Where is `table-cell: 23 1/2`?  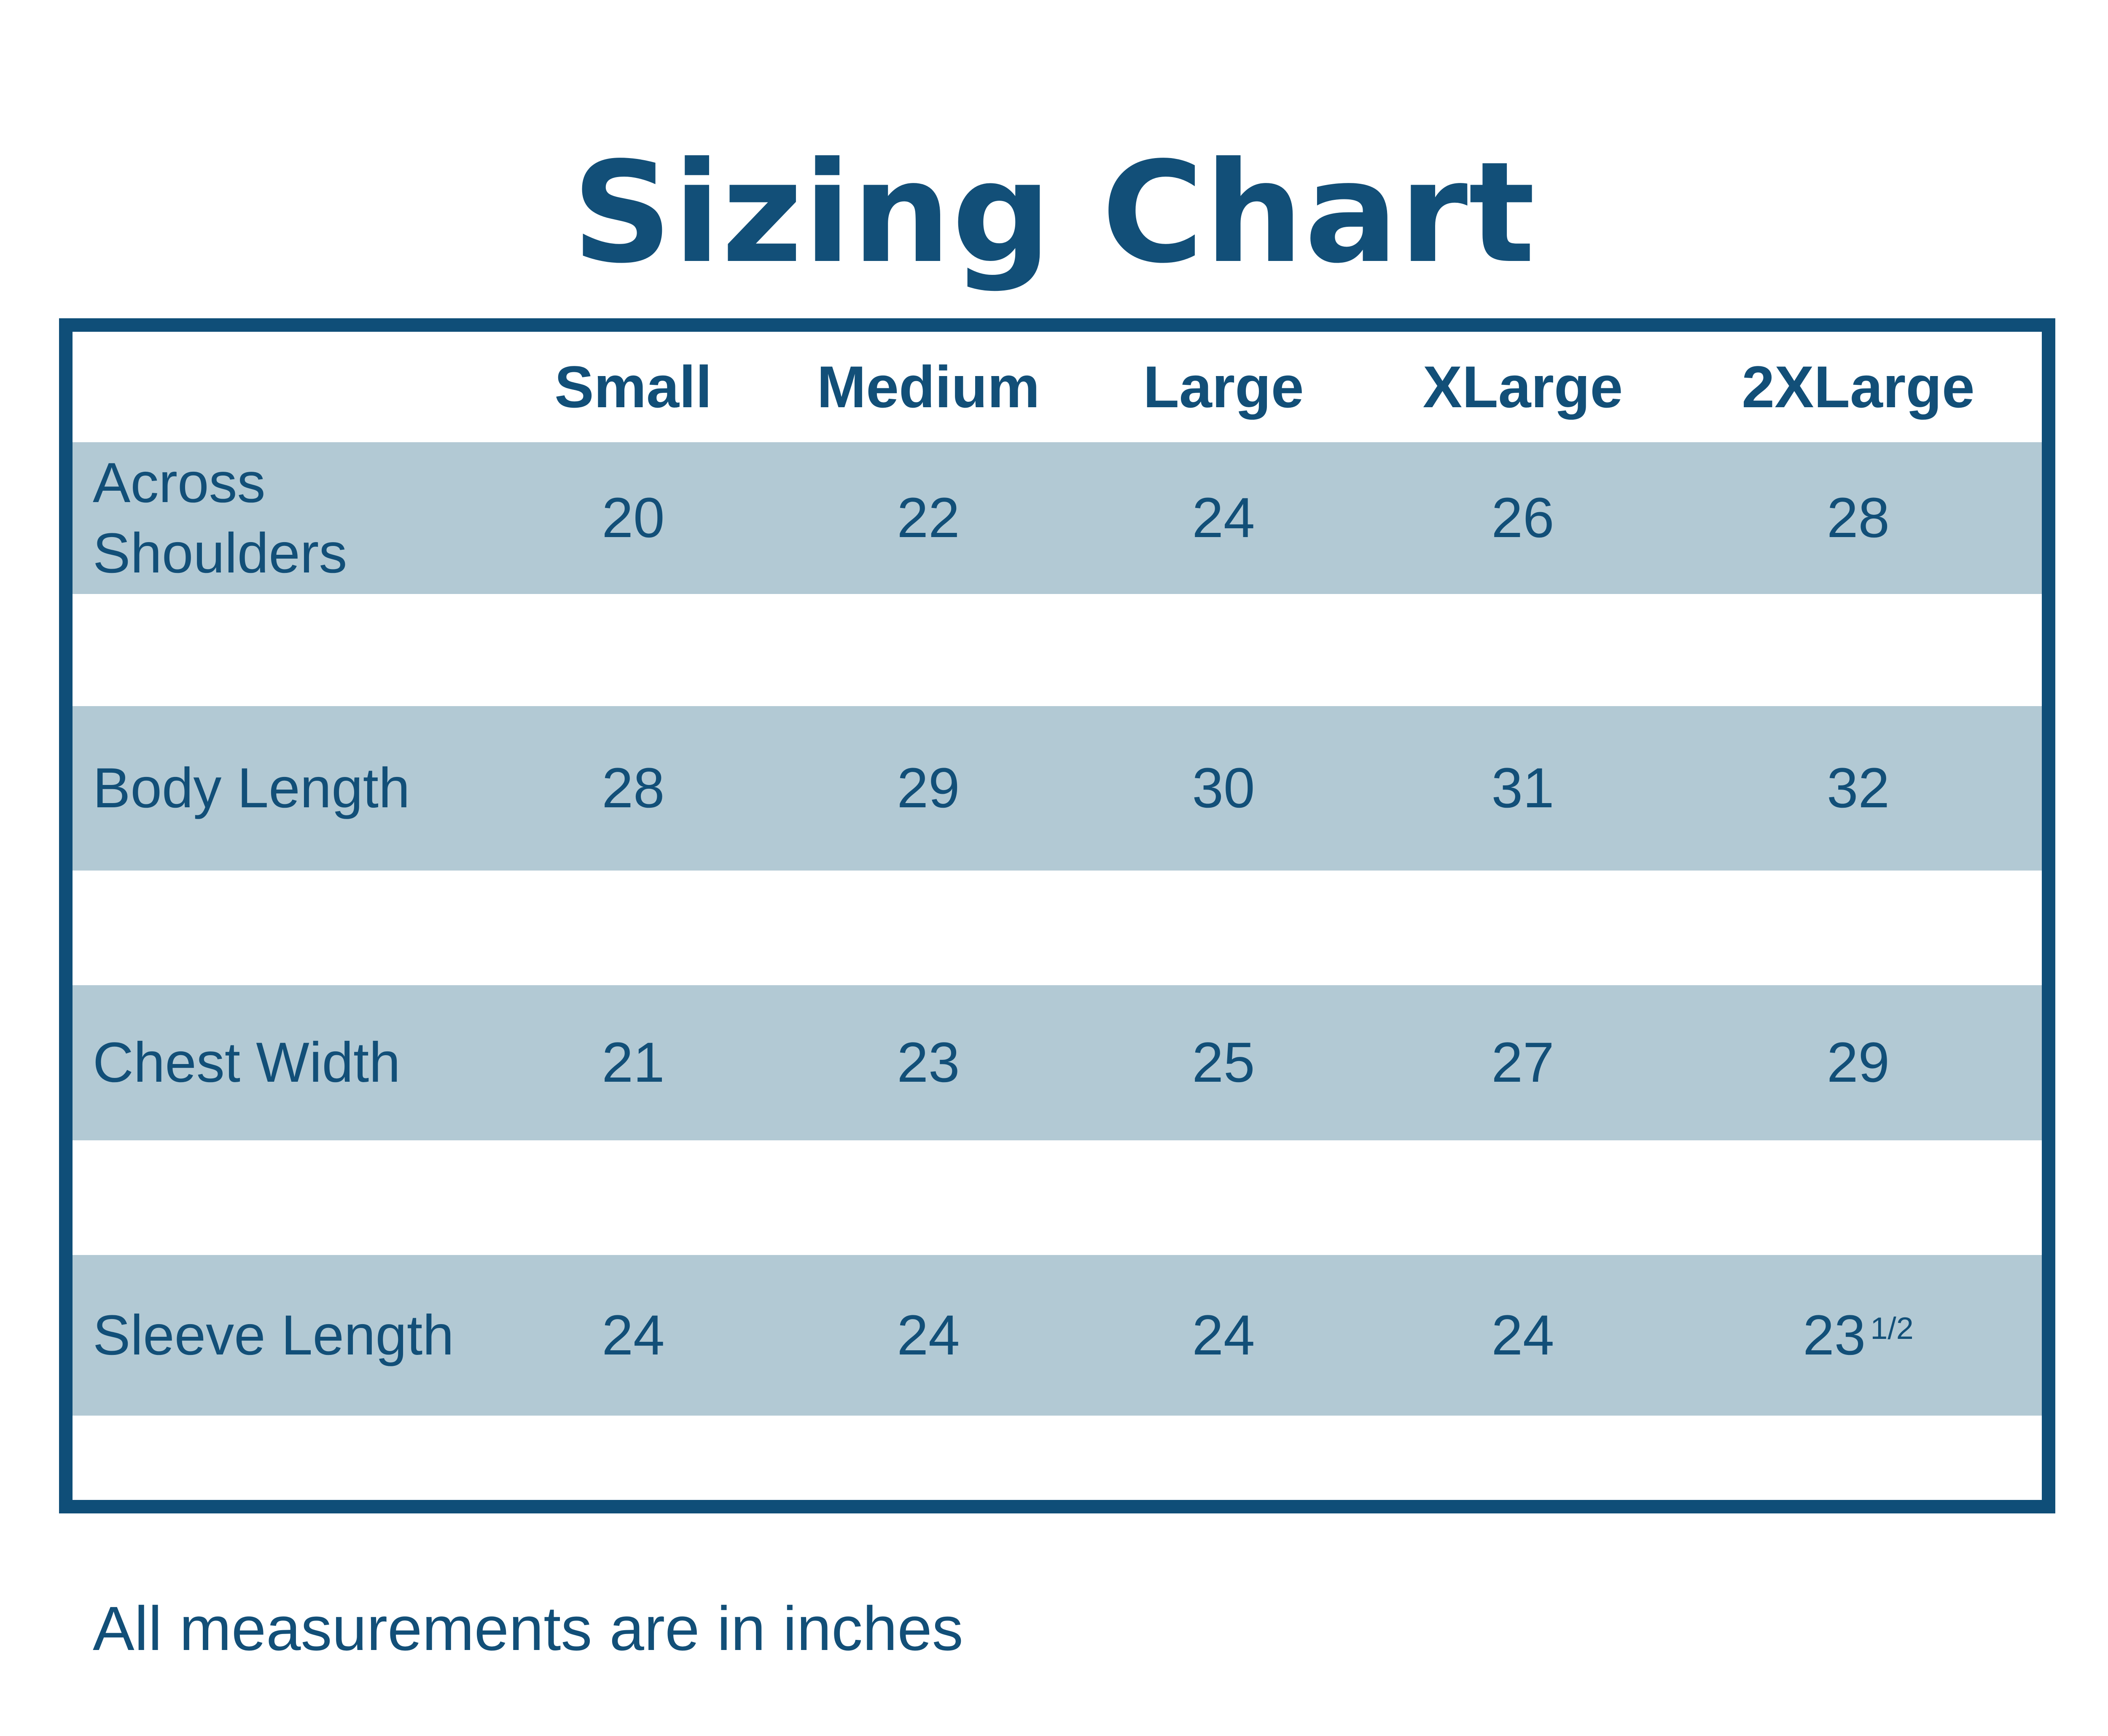
table-cell: 23 1/2 is located at coordinates (1858, 1335).